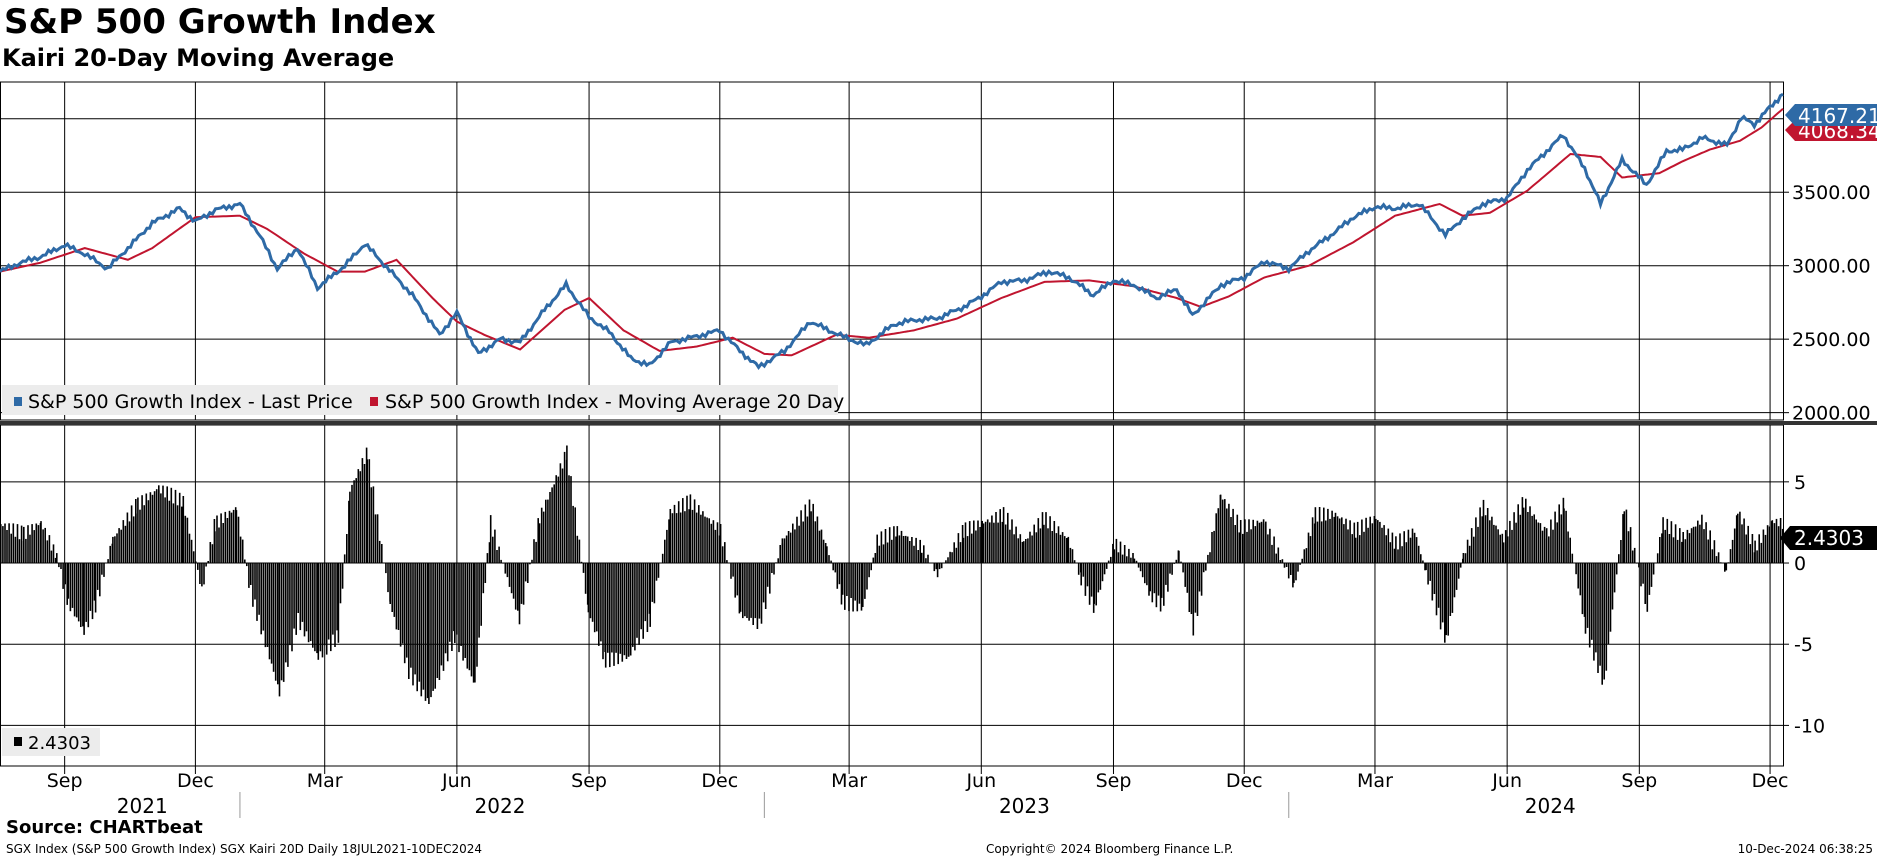 The height and width of the screenshot is (859, 1877). What do you see at coordinates (1831, 340) in the screenshot?
I see `price-ytick-label-1: 2500.00` at bounding box center [1831, 340].